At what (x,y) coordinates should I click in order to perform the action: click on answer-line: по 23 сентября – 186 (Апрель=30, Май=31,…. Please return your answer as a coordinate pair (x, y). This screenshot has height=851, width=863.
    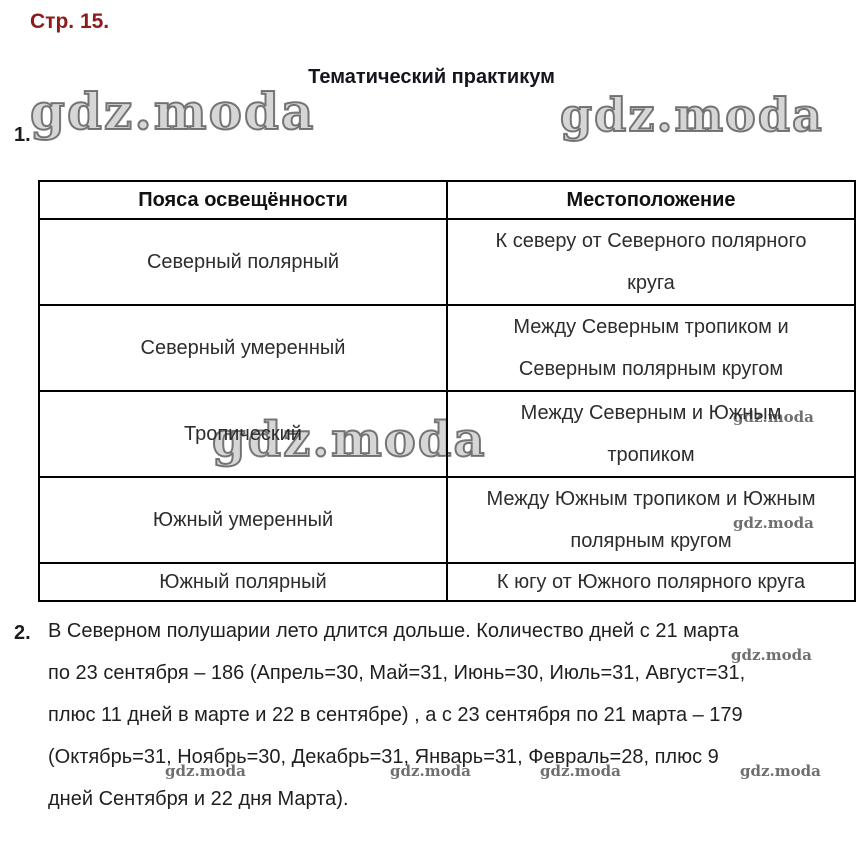
    Looking at the image, I should click on (397, 673).